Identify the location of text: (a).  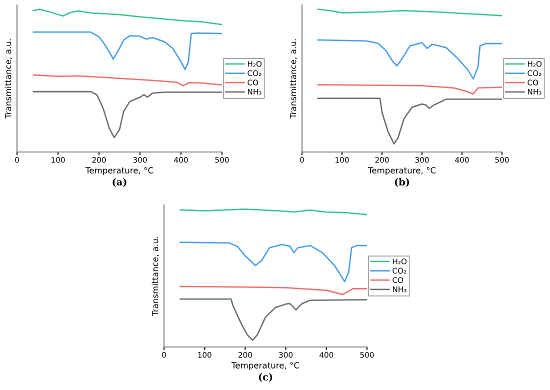
(119, 182).